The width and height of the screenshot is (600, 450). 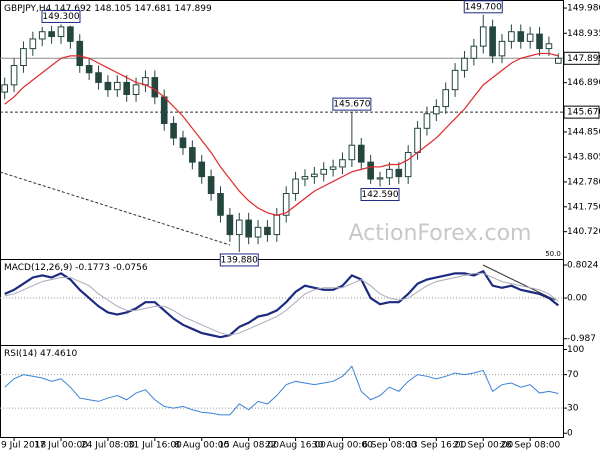 I want to click on x-tick-label: 28 Sep 08:00, so click(x=530, y=445).